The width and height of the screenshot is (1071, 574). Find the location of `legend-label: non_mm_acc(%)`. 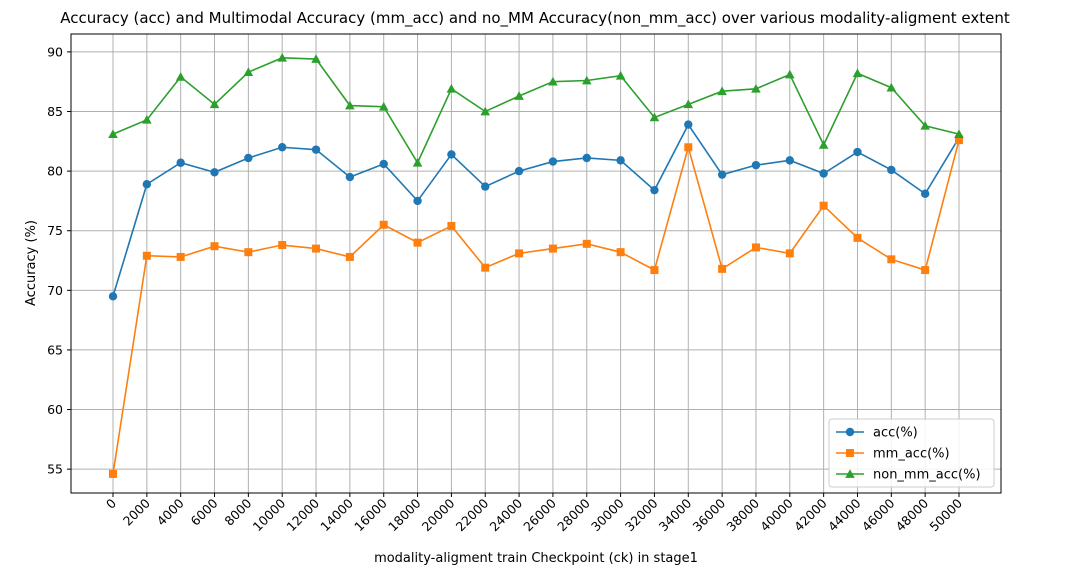

legend-label: non_mm_acc(%) is located at coordinates (927, 475).